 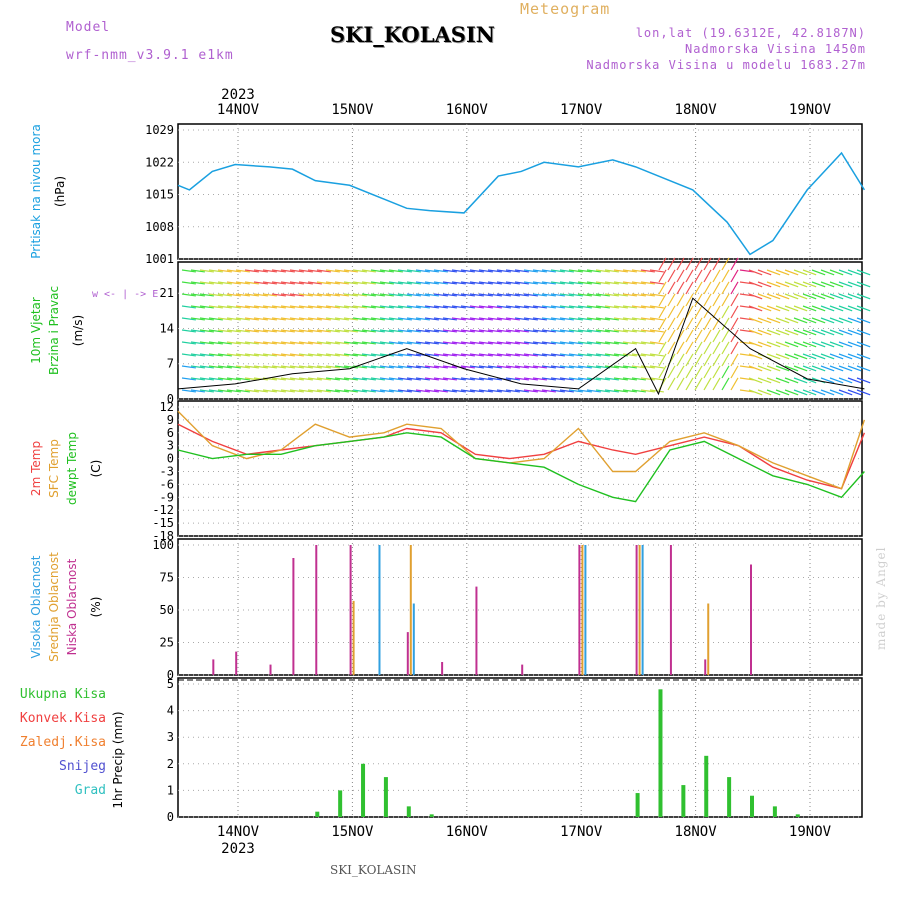 I want to click on day-label-bottom: 15NOV, so click(x=352, y=832).